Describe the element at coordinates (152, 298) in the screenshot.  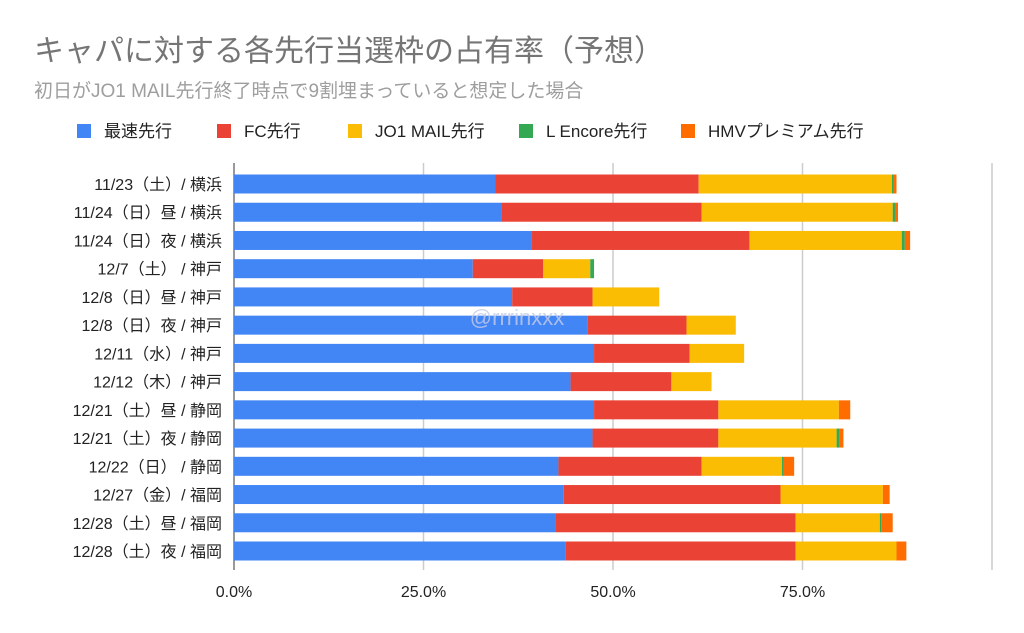
I see `category-label: 12/8（日）昼 / 神戸` at that location.